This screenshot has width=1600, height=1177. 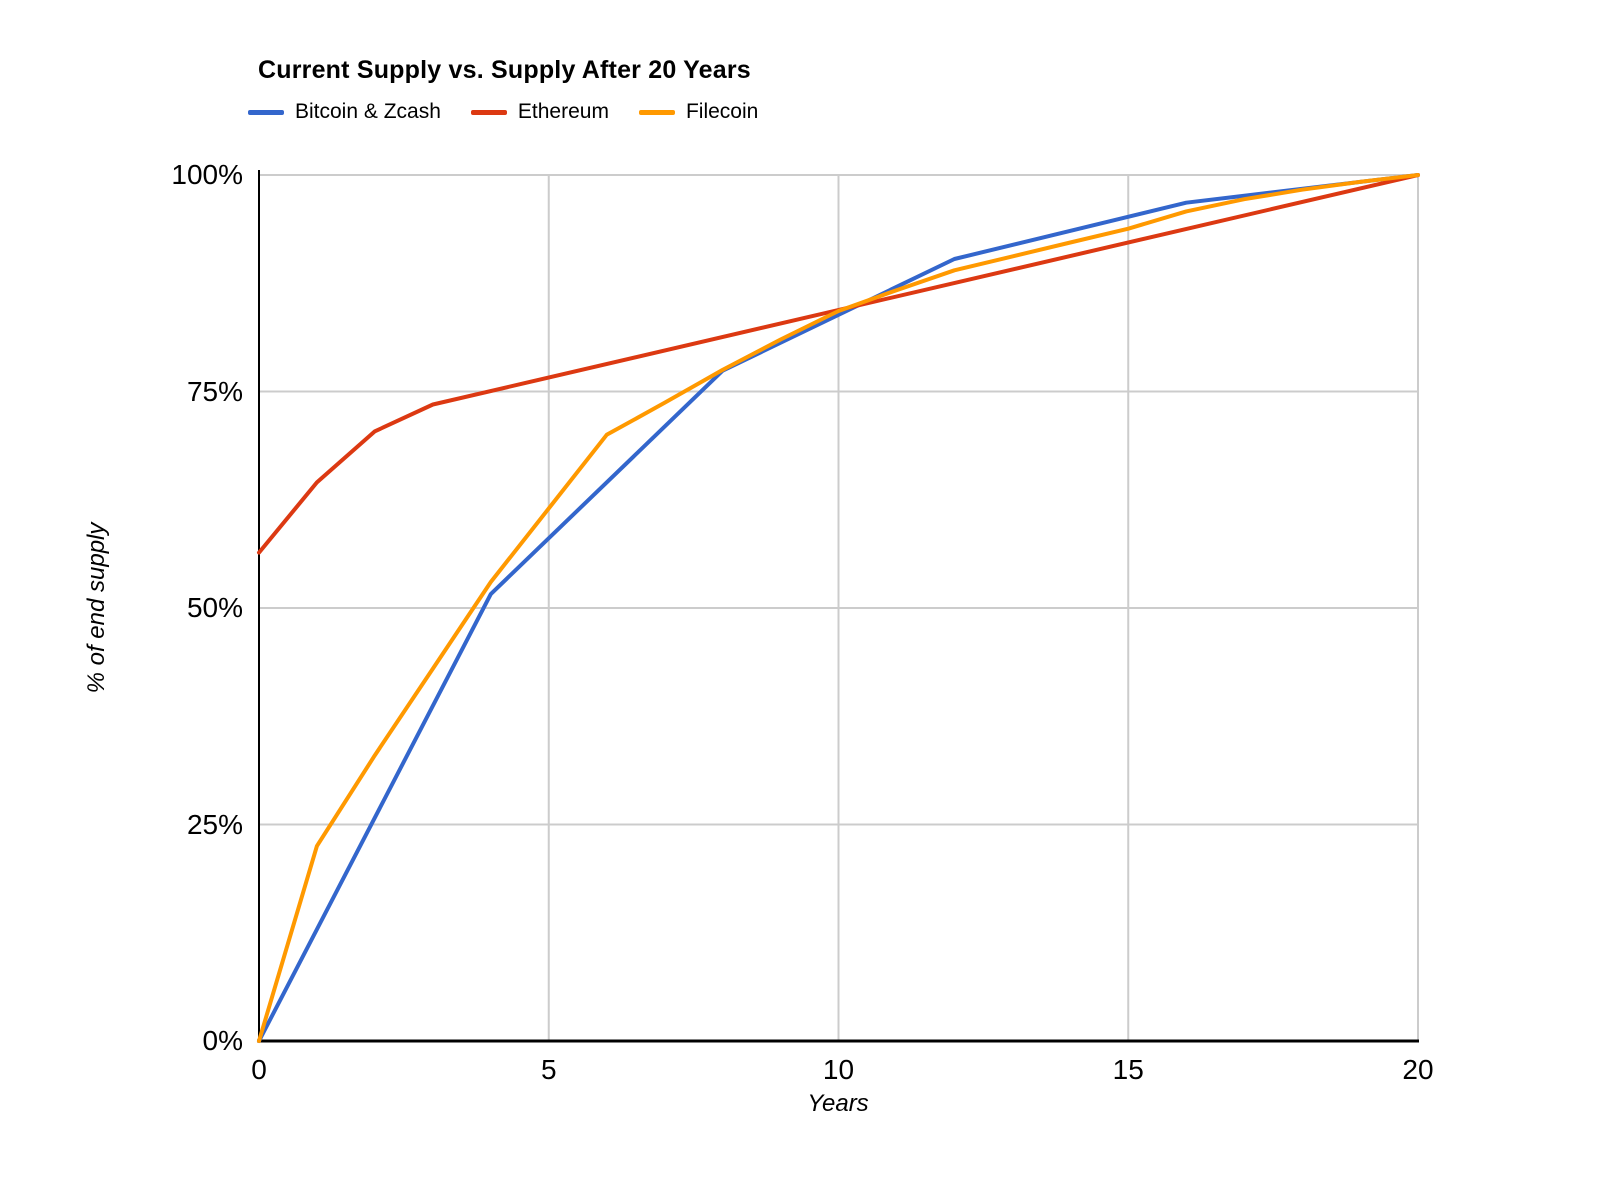 I want to click on chart-legend: Bitcoin & Zcash Ethereum Filecoin, so click(x=503, y=112).